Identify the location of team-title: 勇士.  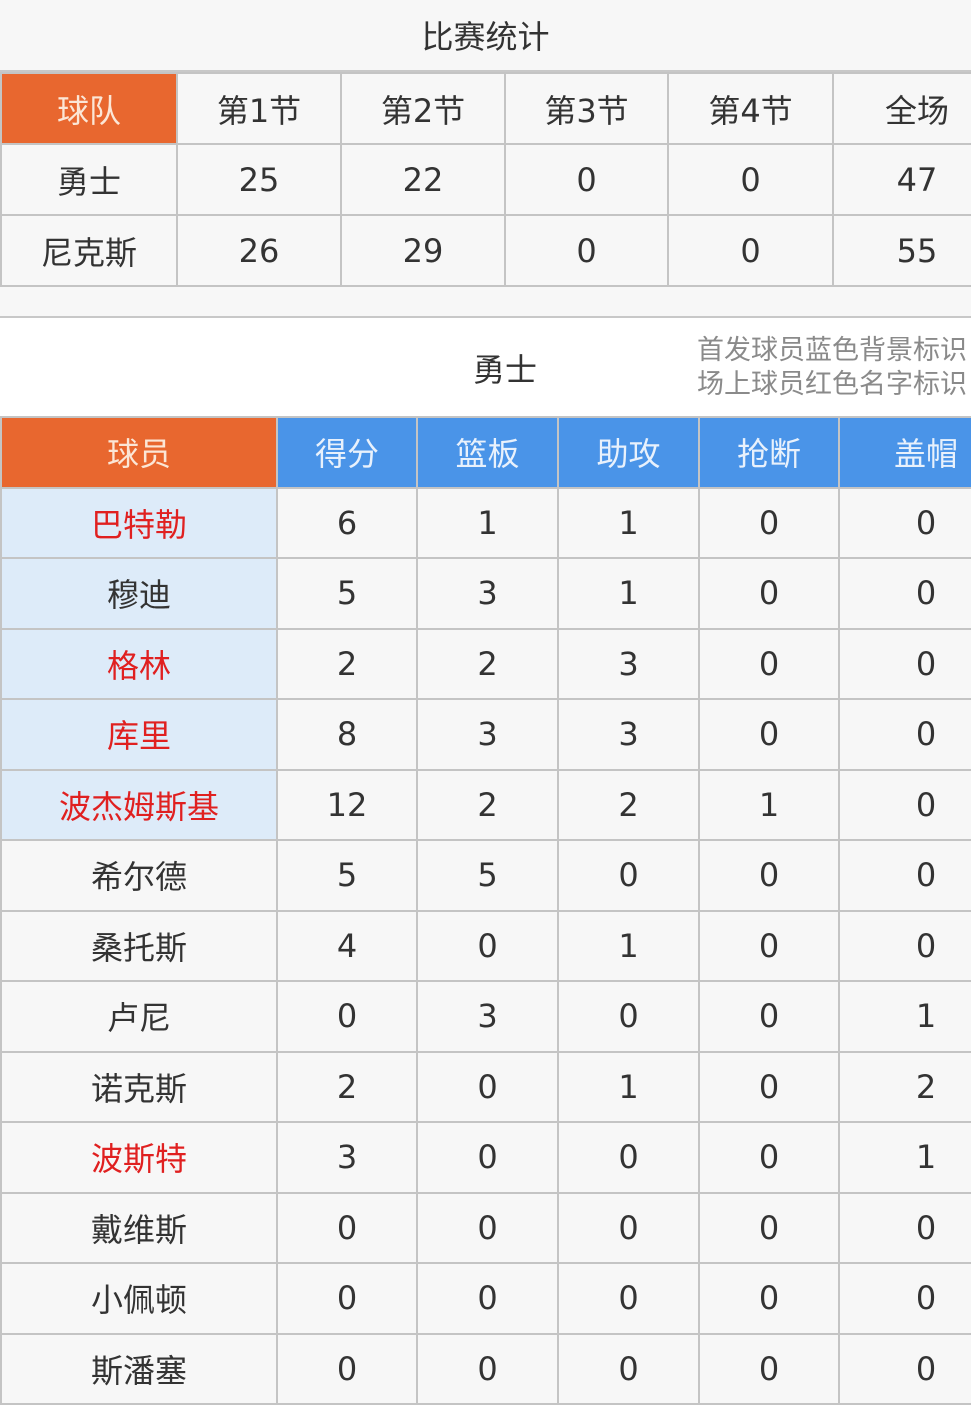
(504, 370).